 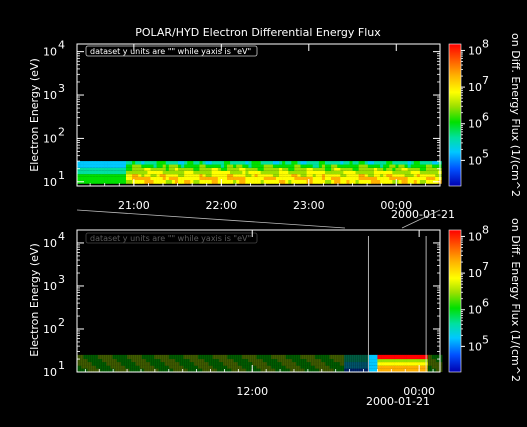 I want to click on bottom-zlabel: on Diff. Energy Flux (1/(cm^2, so click(x=515, y=300).